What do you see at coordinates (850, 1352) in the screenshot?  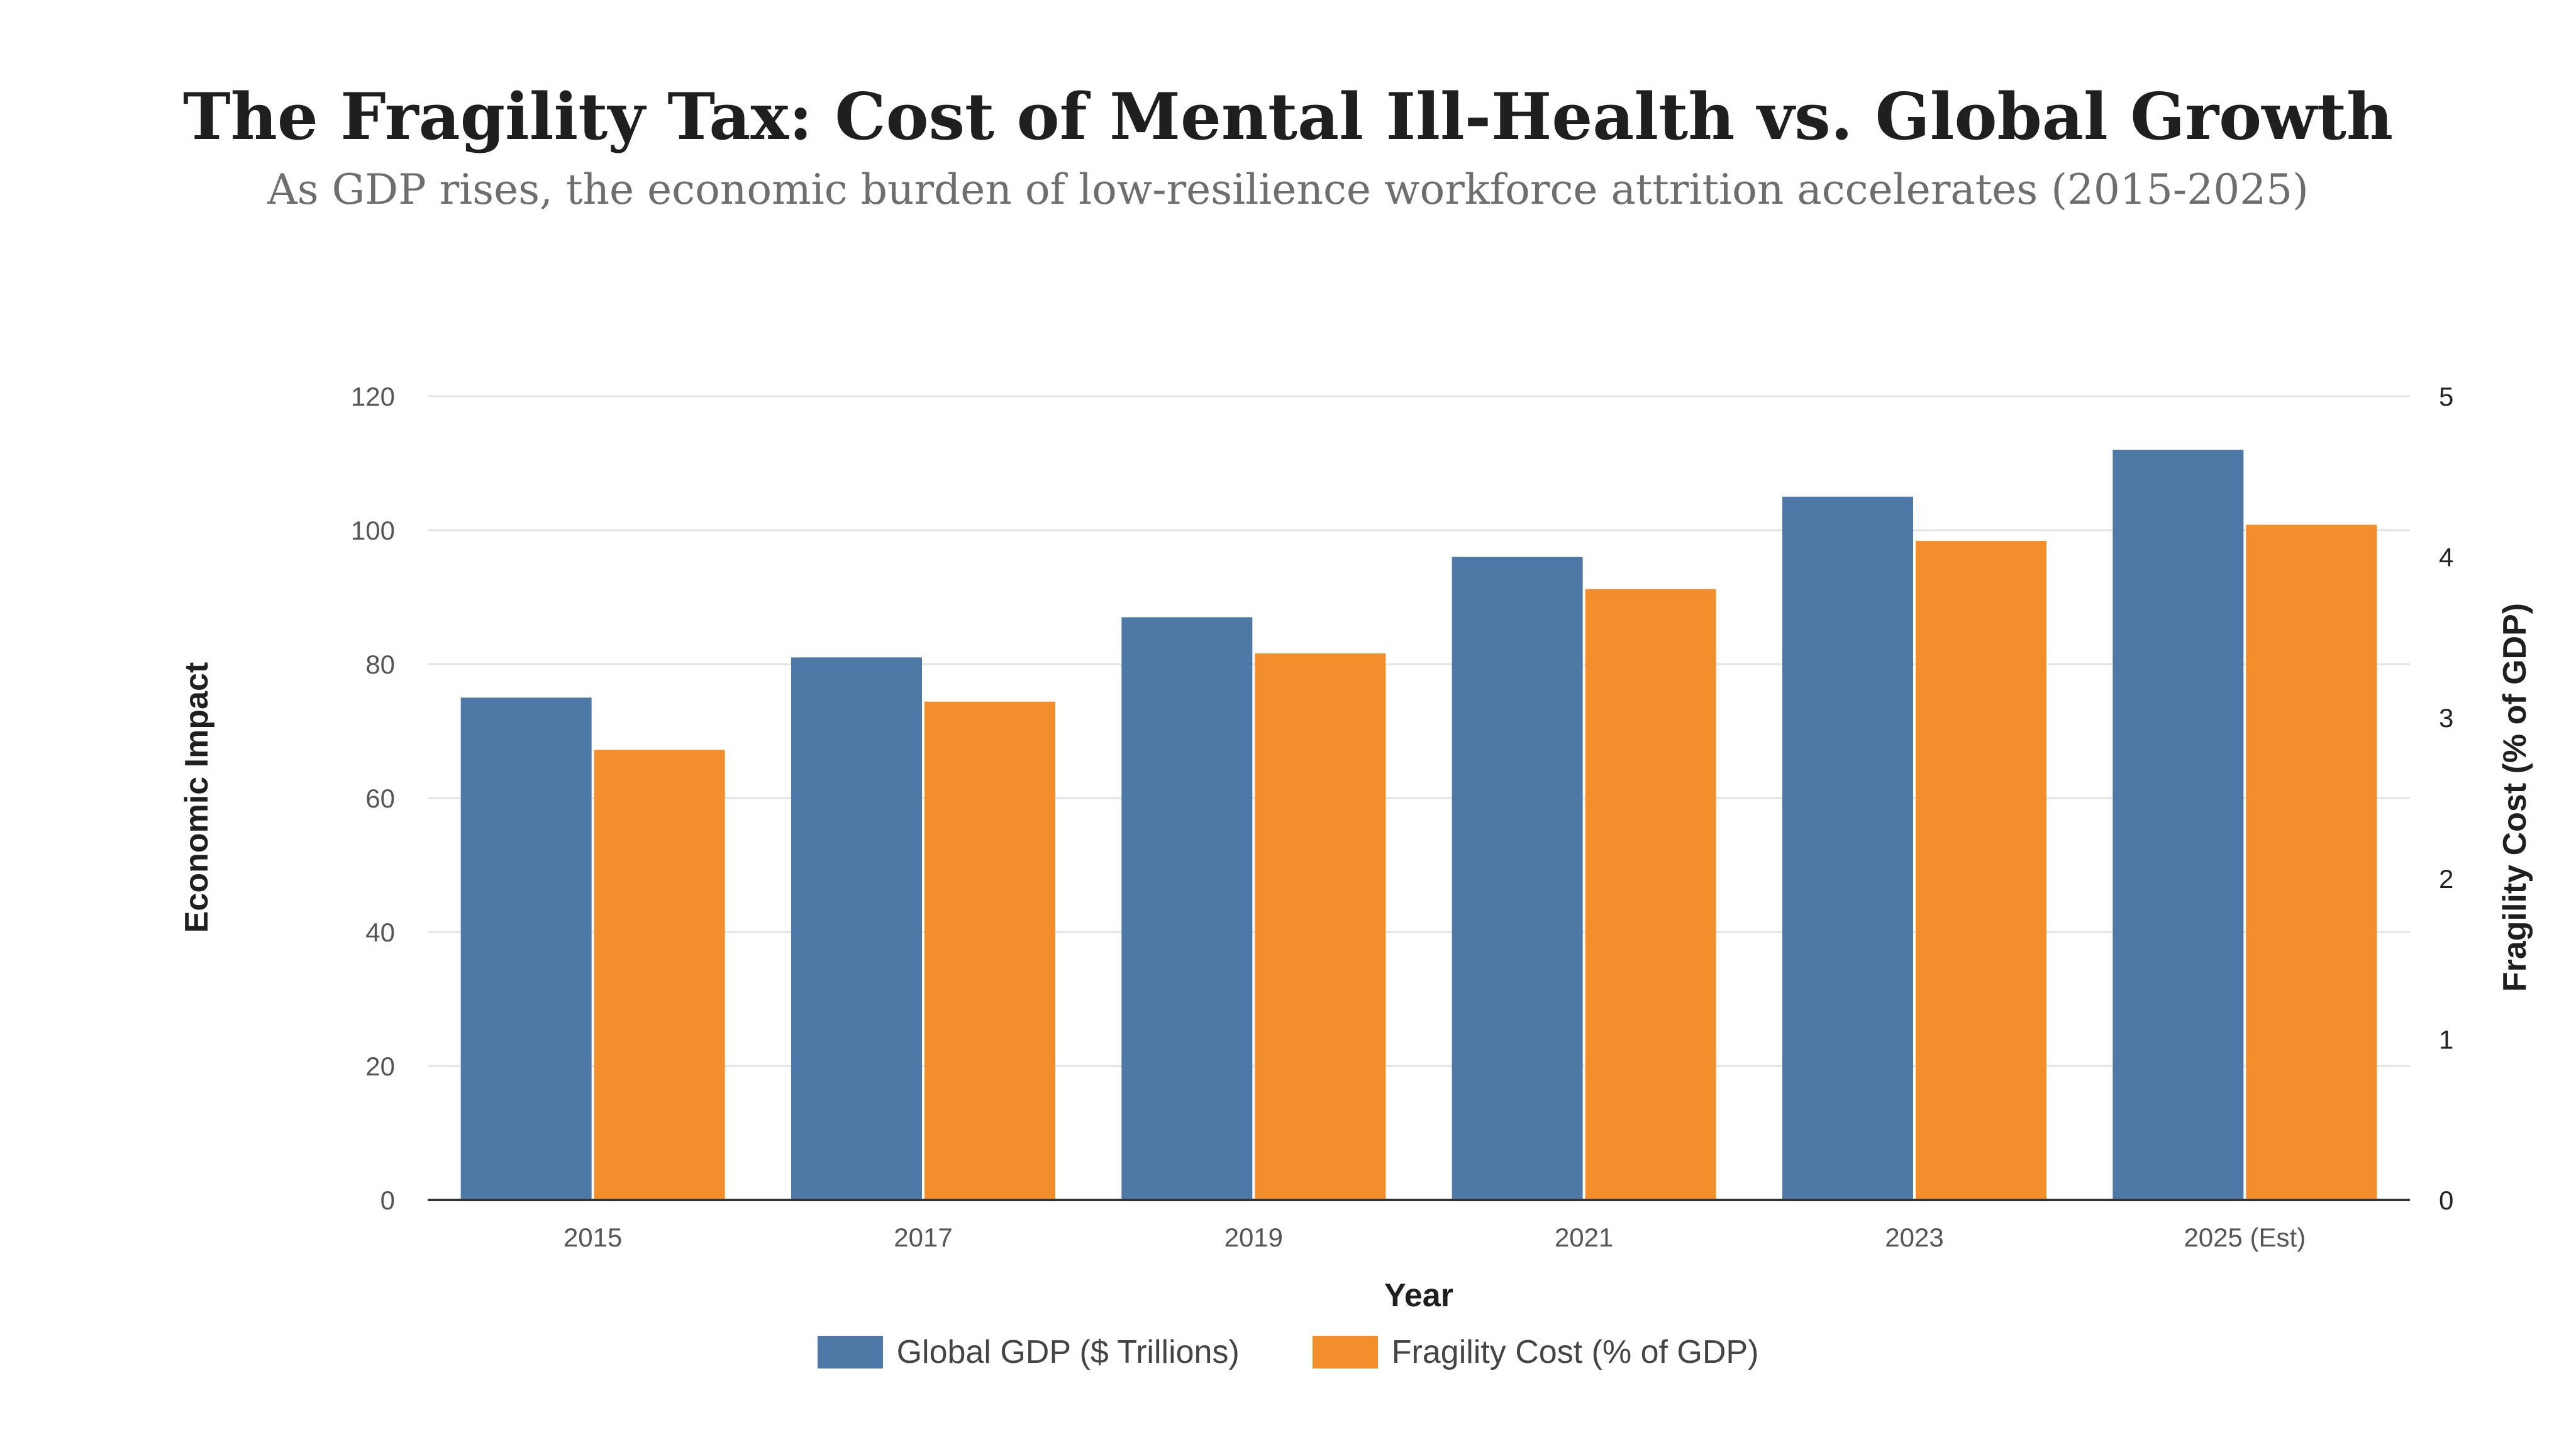 I see `legend-swatch-gdp` at bounding box center [850, 1352].